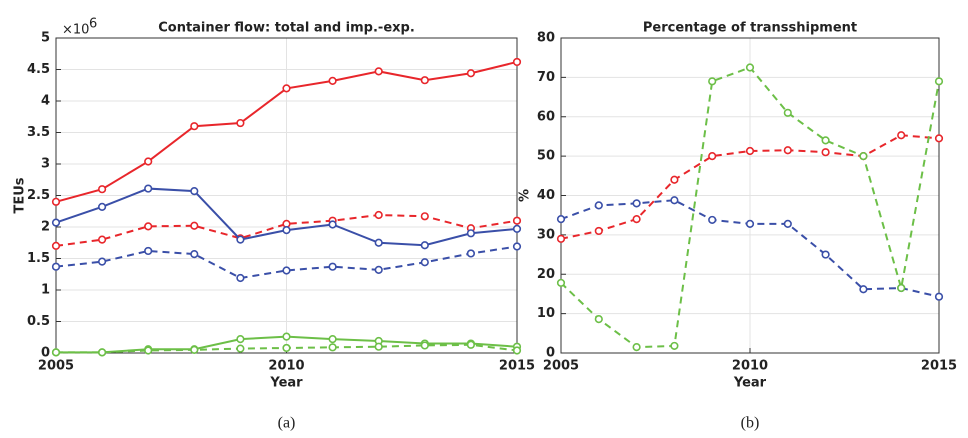  What do you see at coordinates (75, 30) in the screenshot?
I see `y-multiplier: ×10` at bounding box center [75, 30].